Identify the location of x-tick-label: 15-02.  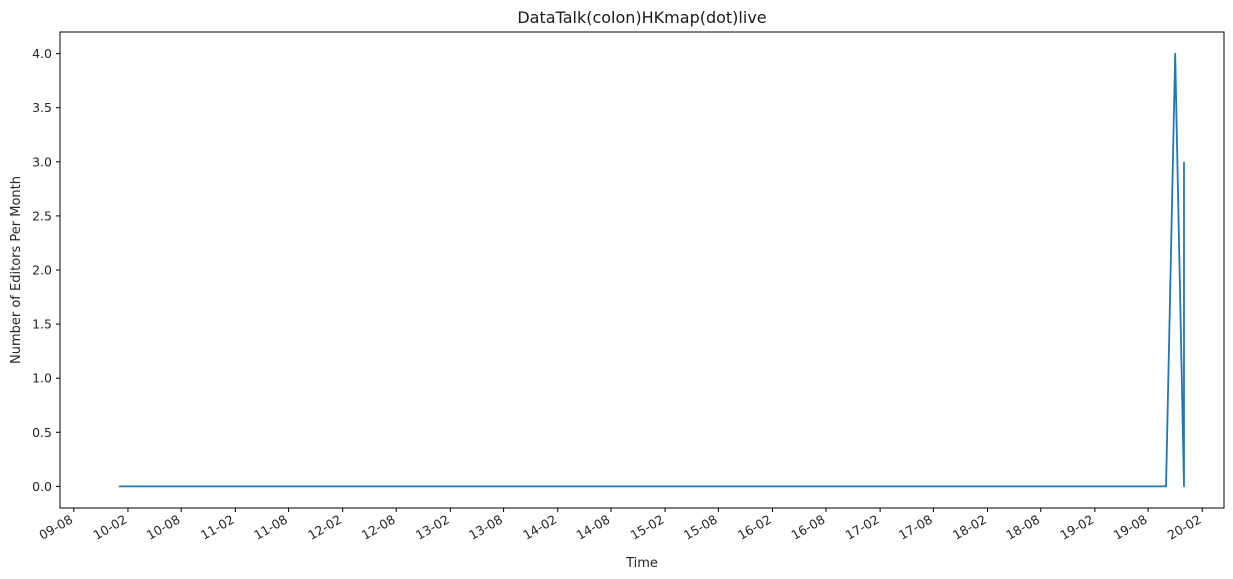
(647, 527).